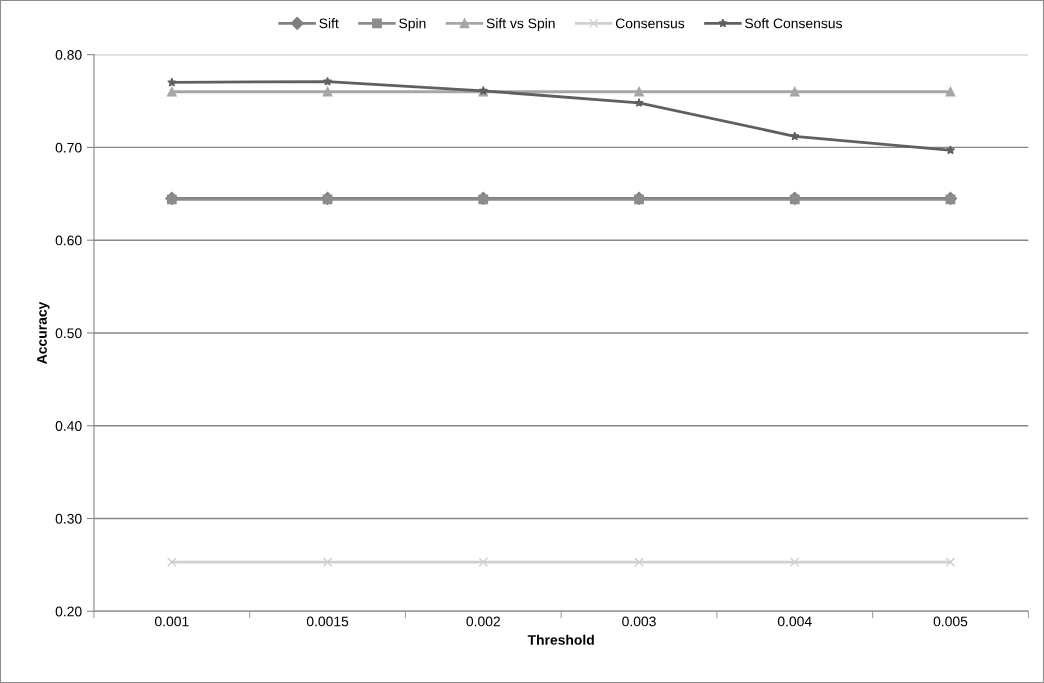  Describe the element at coordinates (794, 621) in the screenshot. I see `x-tick-label: 0.004` at that location.